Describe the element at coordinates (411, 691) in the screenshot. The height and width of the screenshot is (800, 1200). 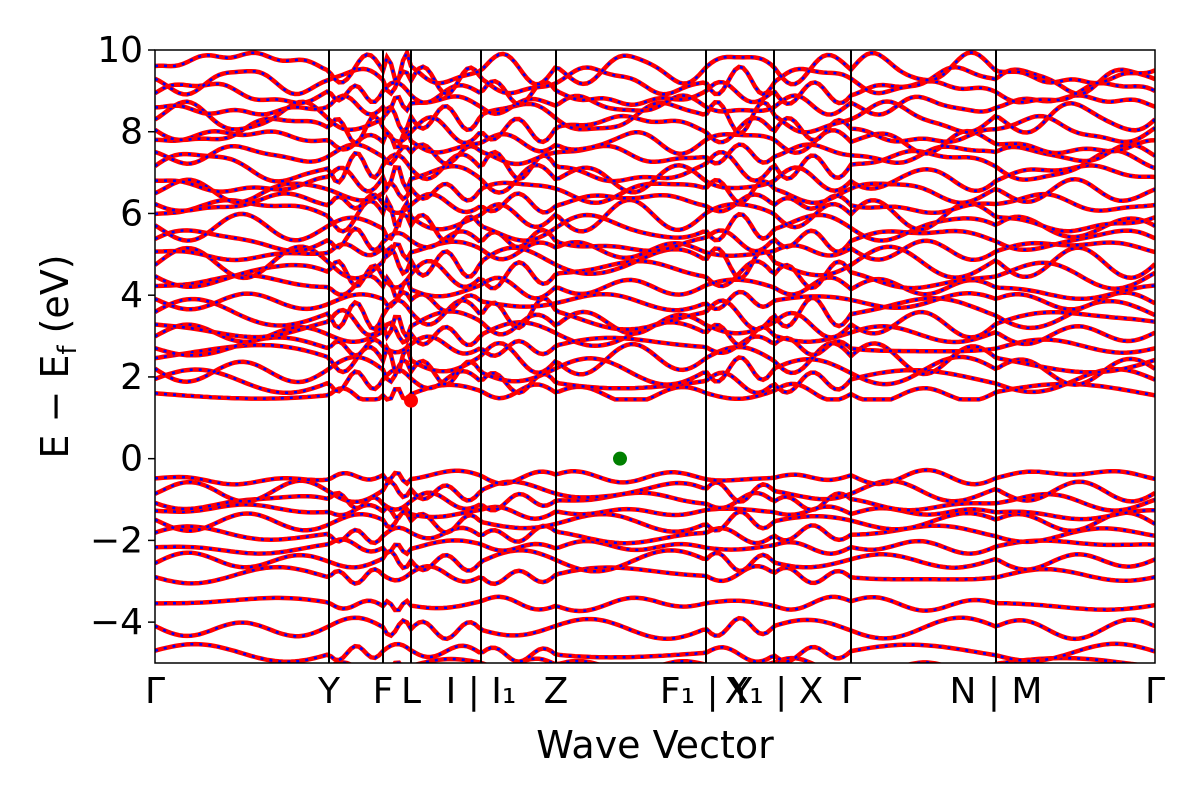
I see `x-tick-label: L` at that location.